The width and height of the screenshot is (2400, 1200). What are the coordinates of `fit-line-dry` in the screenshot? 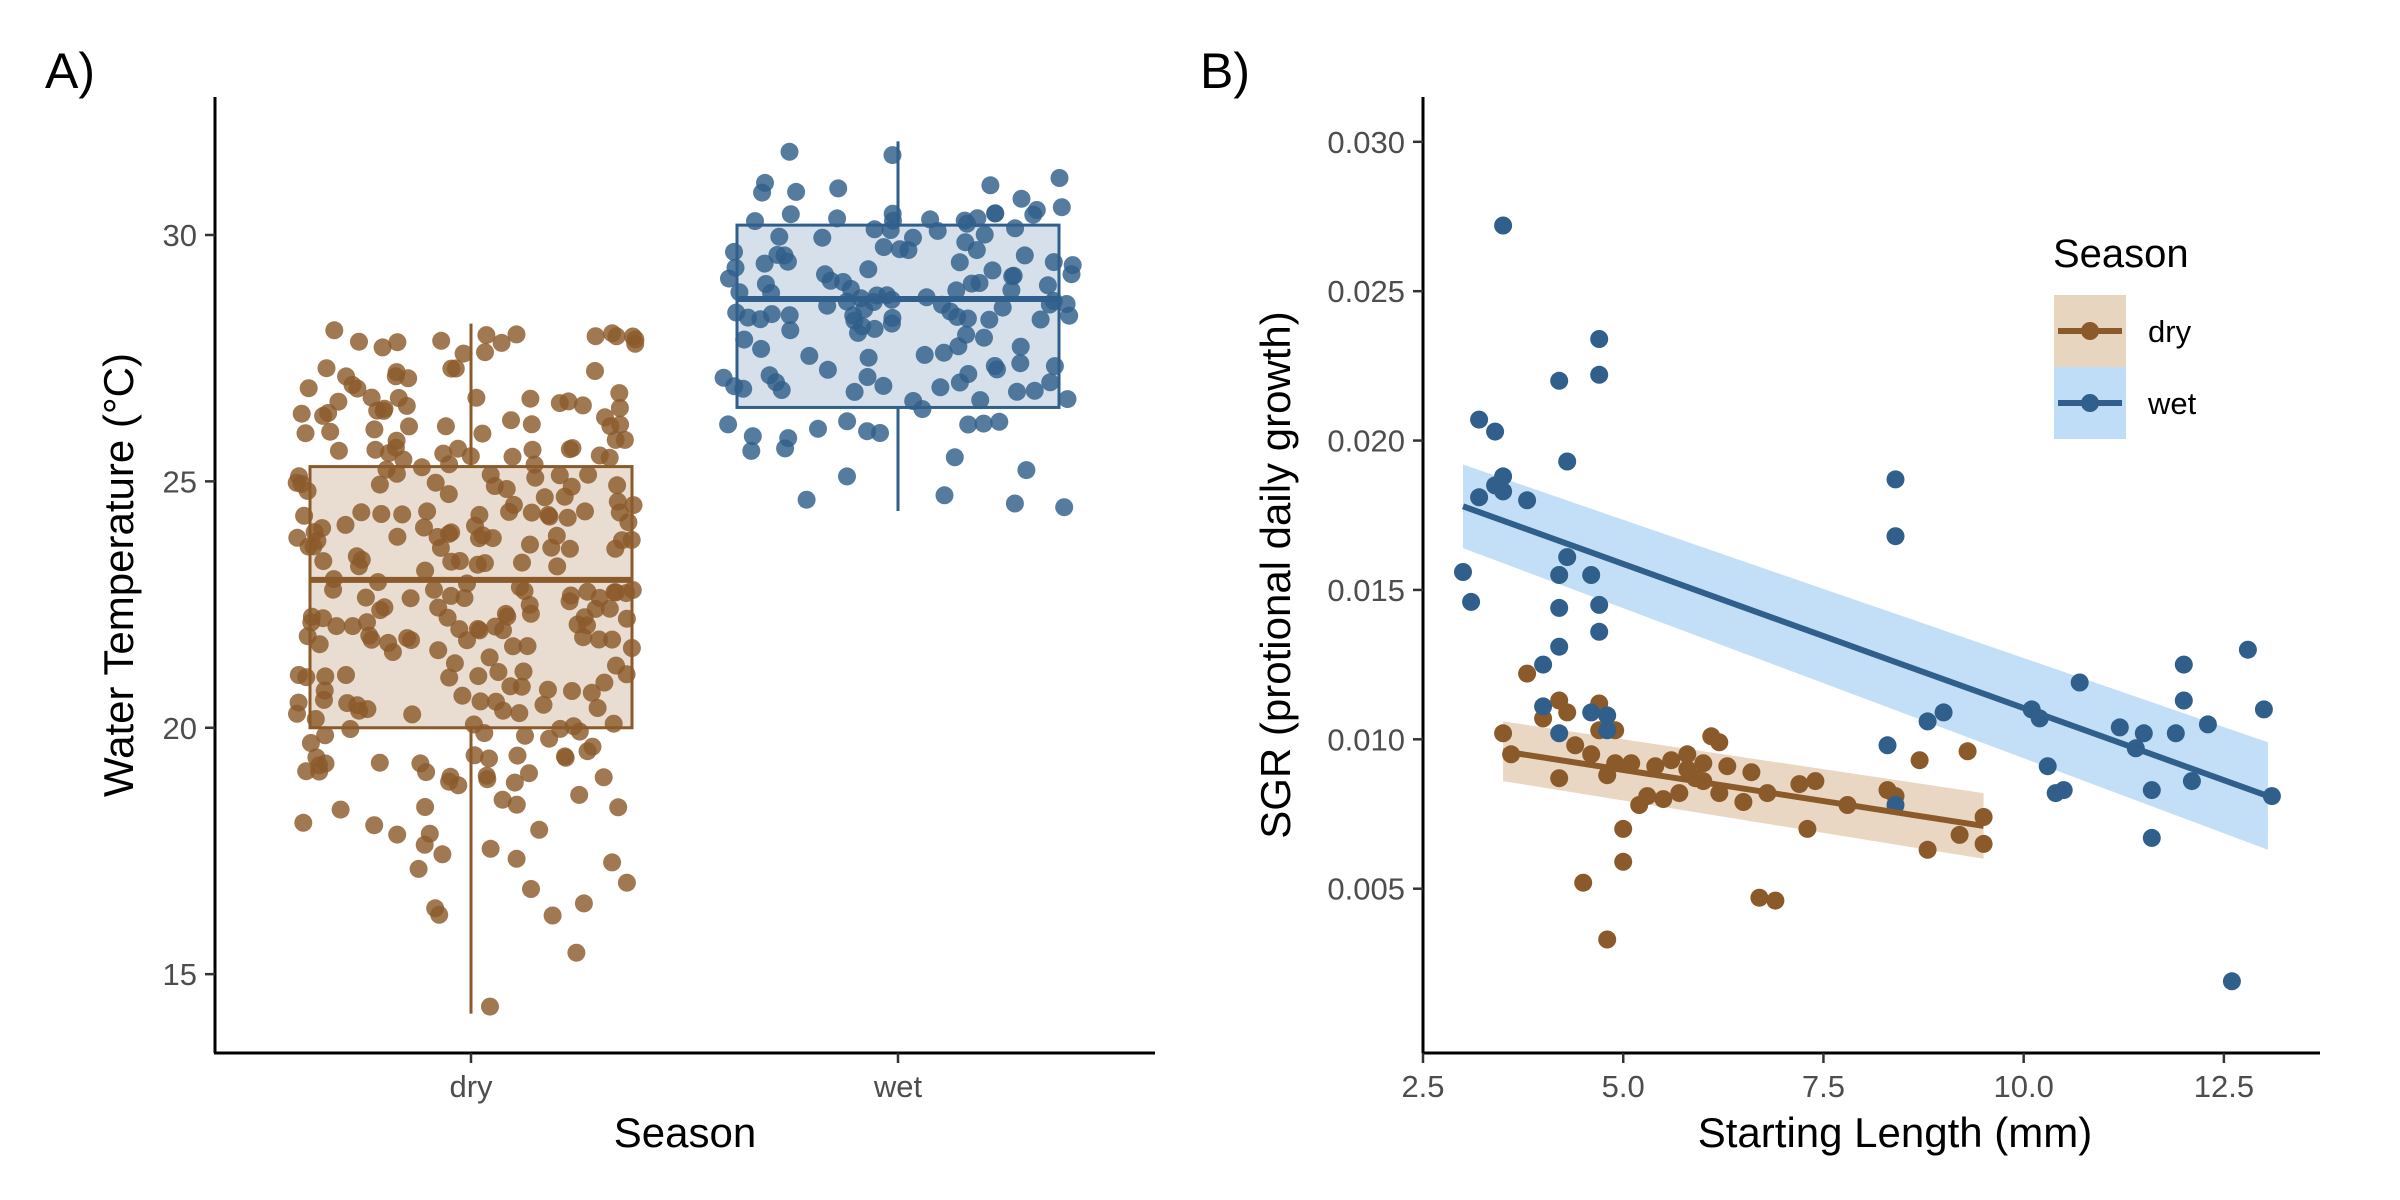 It's located at (1743, 788).